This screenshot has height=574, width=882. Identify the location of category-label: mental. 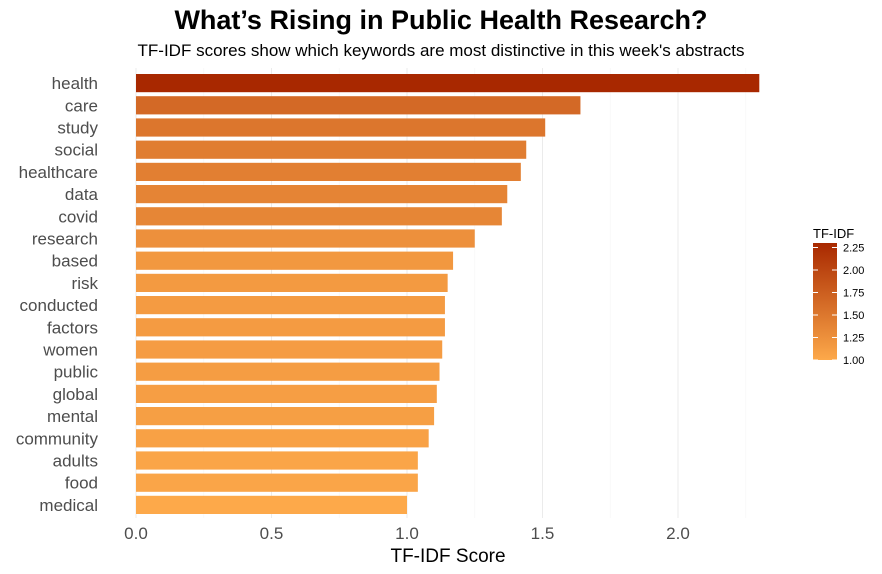
(72, 416).